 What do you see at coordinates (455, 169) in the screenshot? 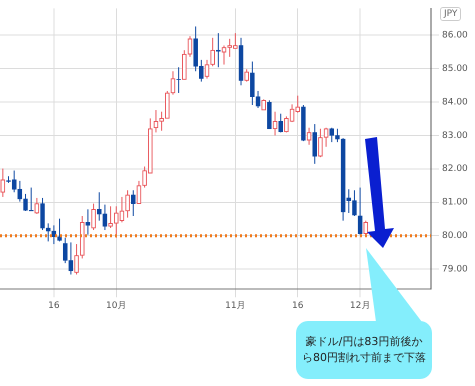
I see `y-tick-label: 82.00` at bounding box center [455, 169].